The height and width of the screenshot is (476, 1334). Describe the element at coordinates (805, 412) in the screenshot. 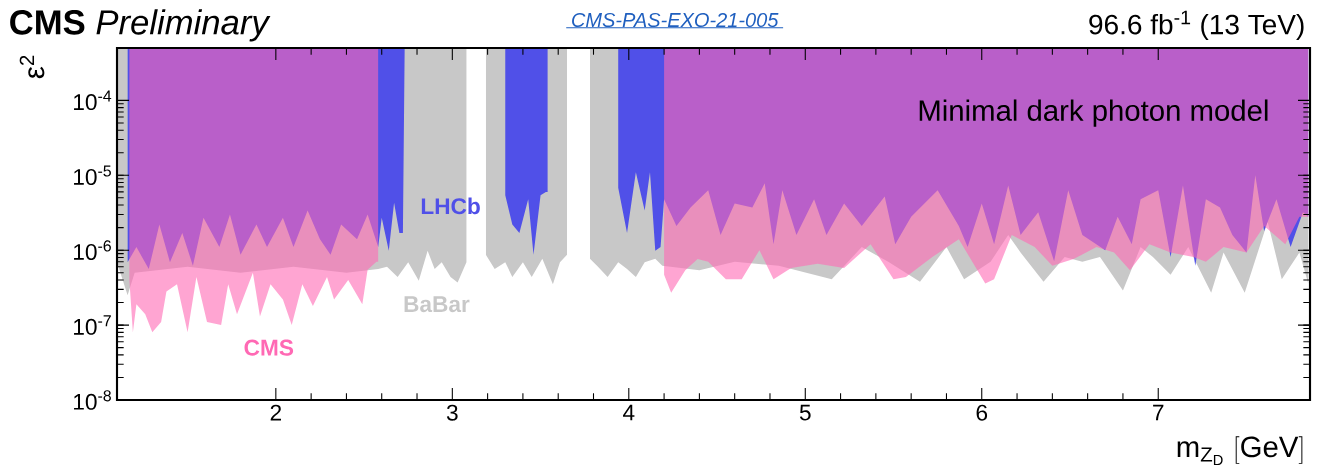

I see `x-tick-label: 5` at that location.